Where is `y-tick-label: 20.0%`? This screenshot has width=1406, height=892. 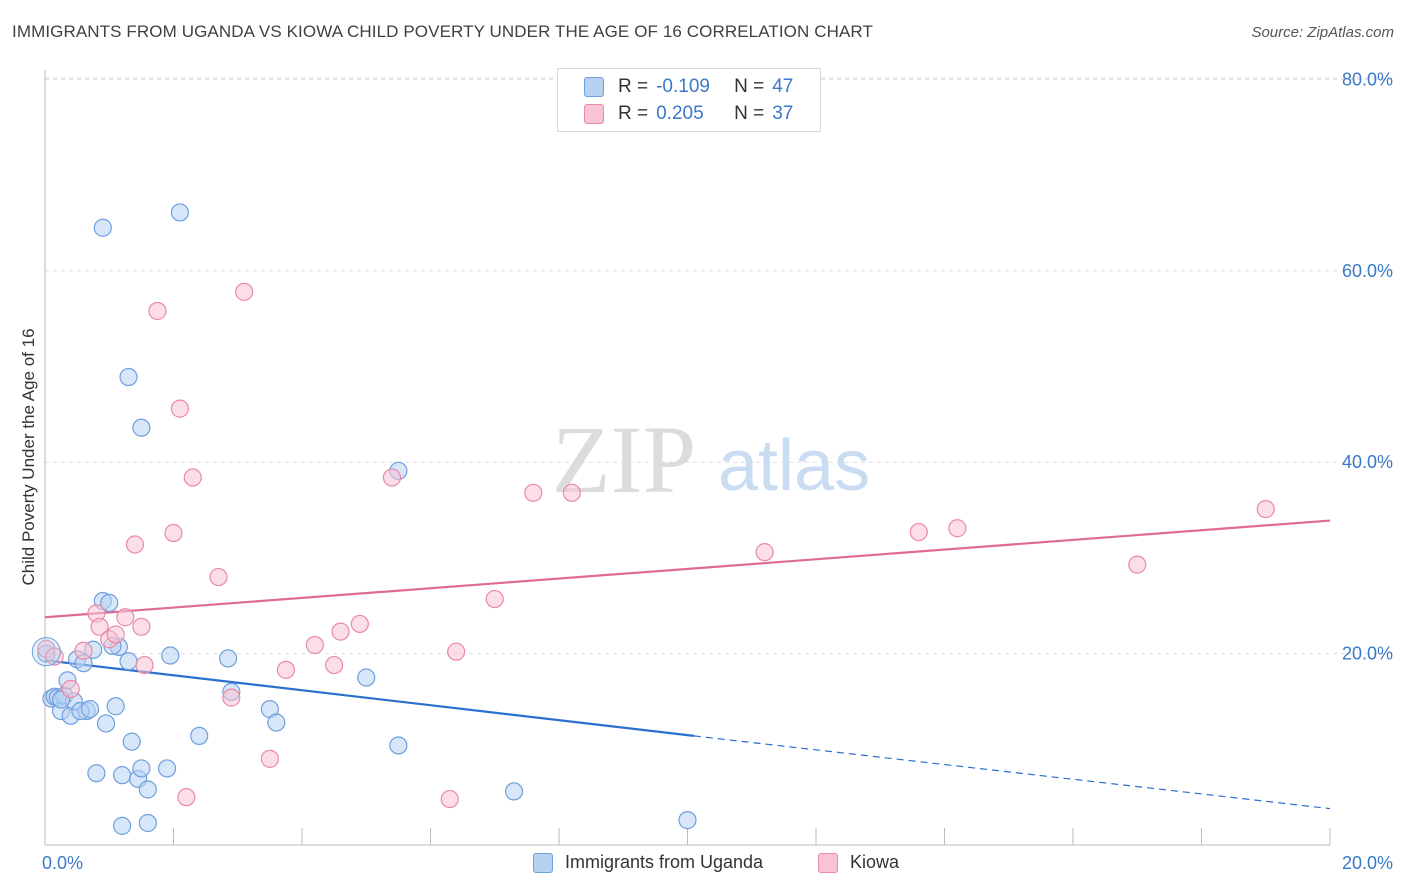
y-tick-label: 20.0% is located at coordinates (1367, 654).